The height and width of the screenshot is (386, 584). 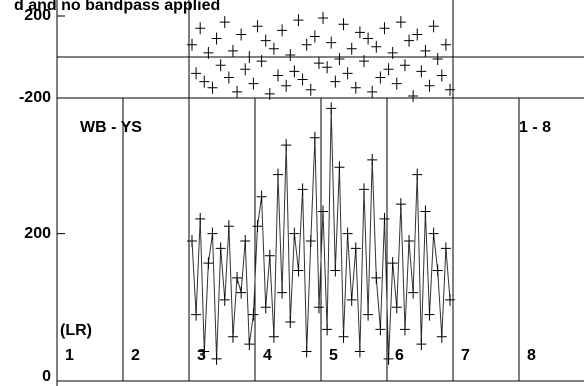 I want to click on polarization-label: (LR), so click(x=76, y=330).